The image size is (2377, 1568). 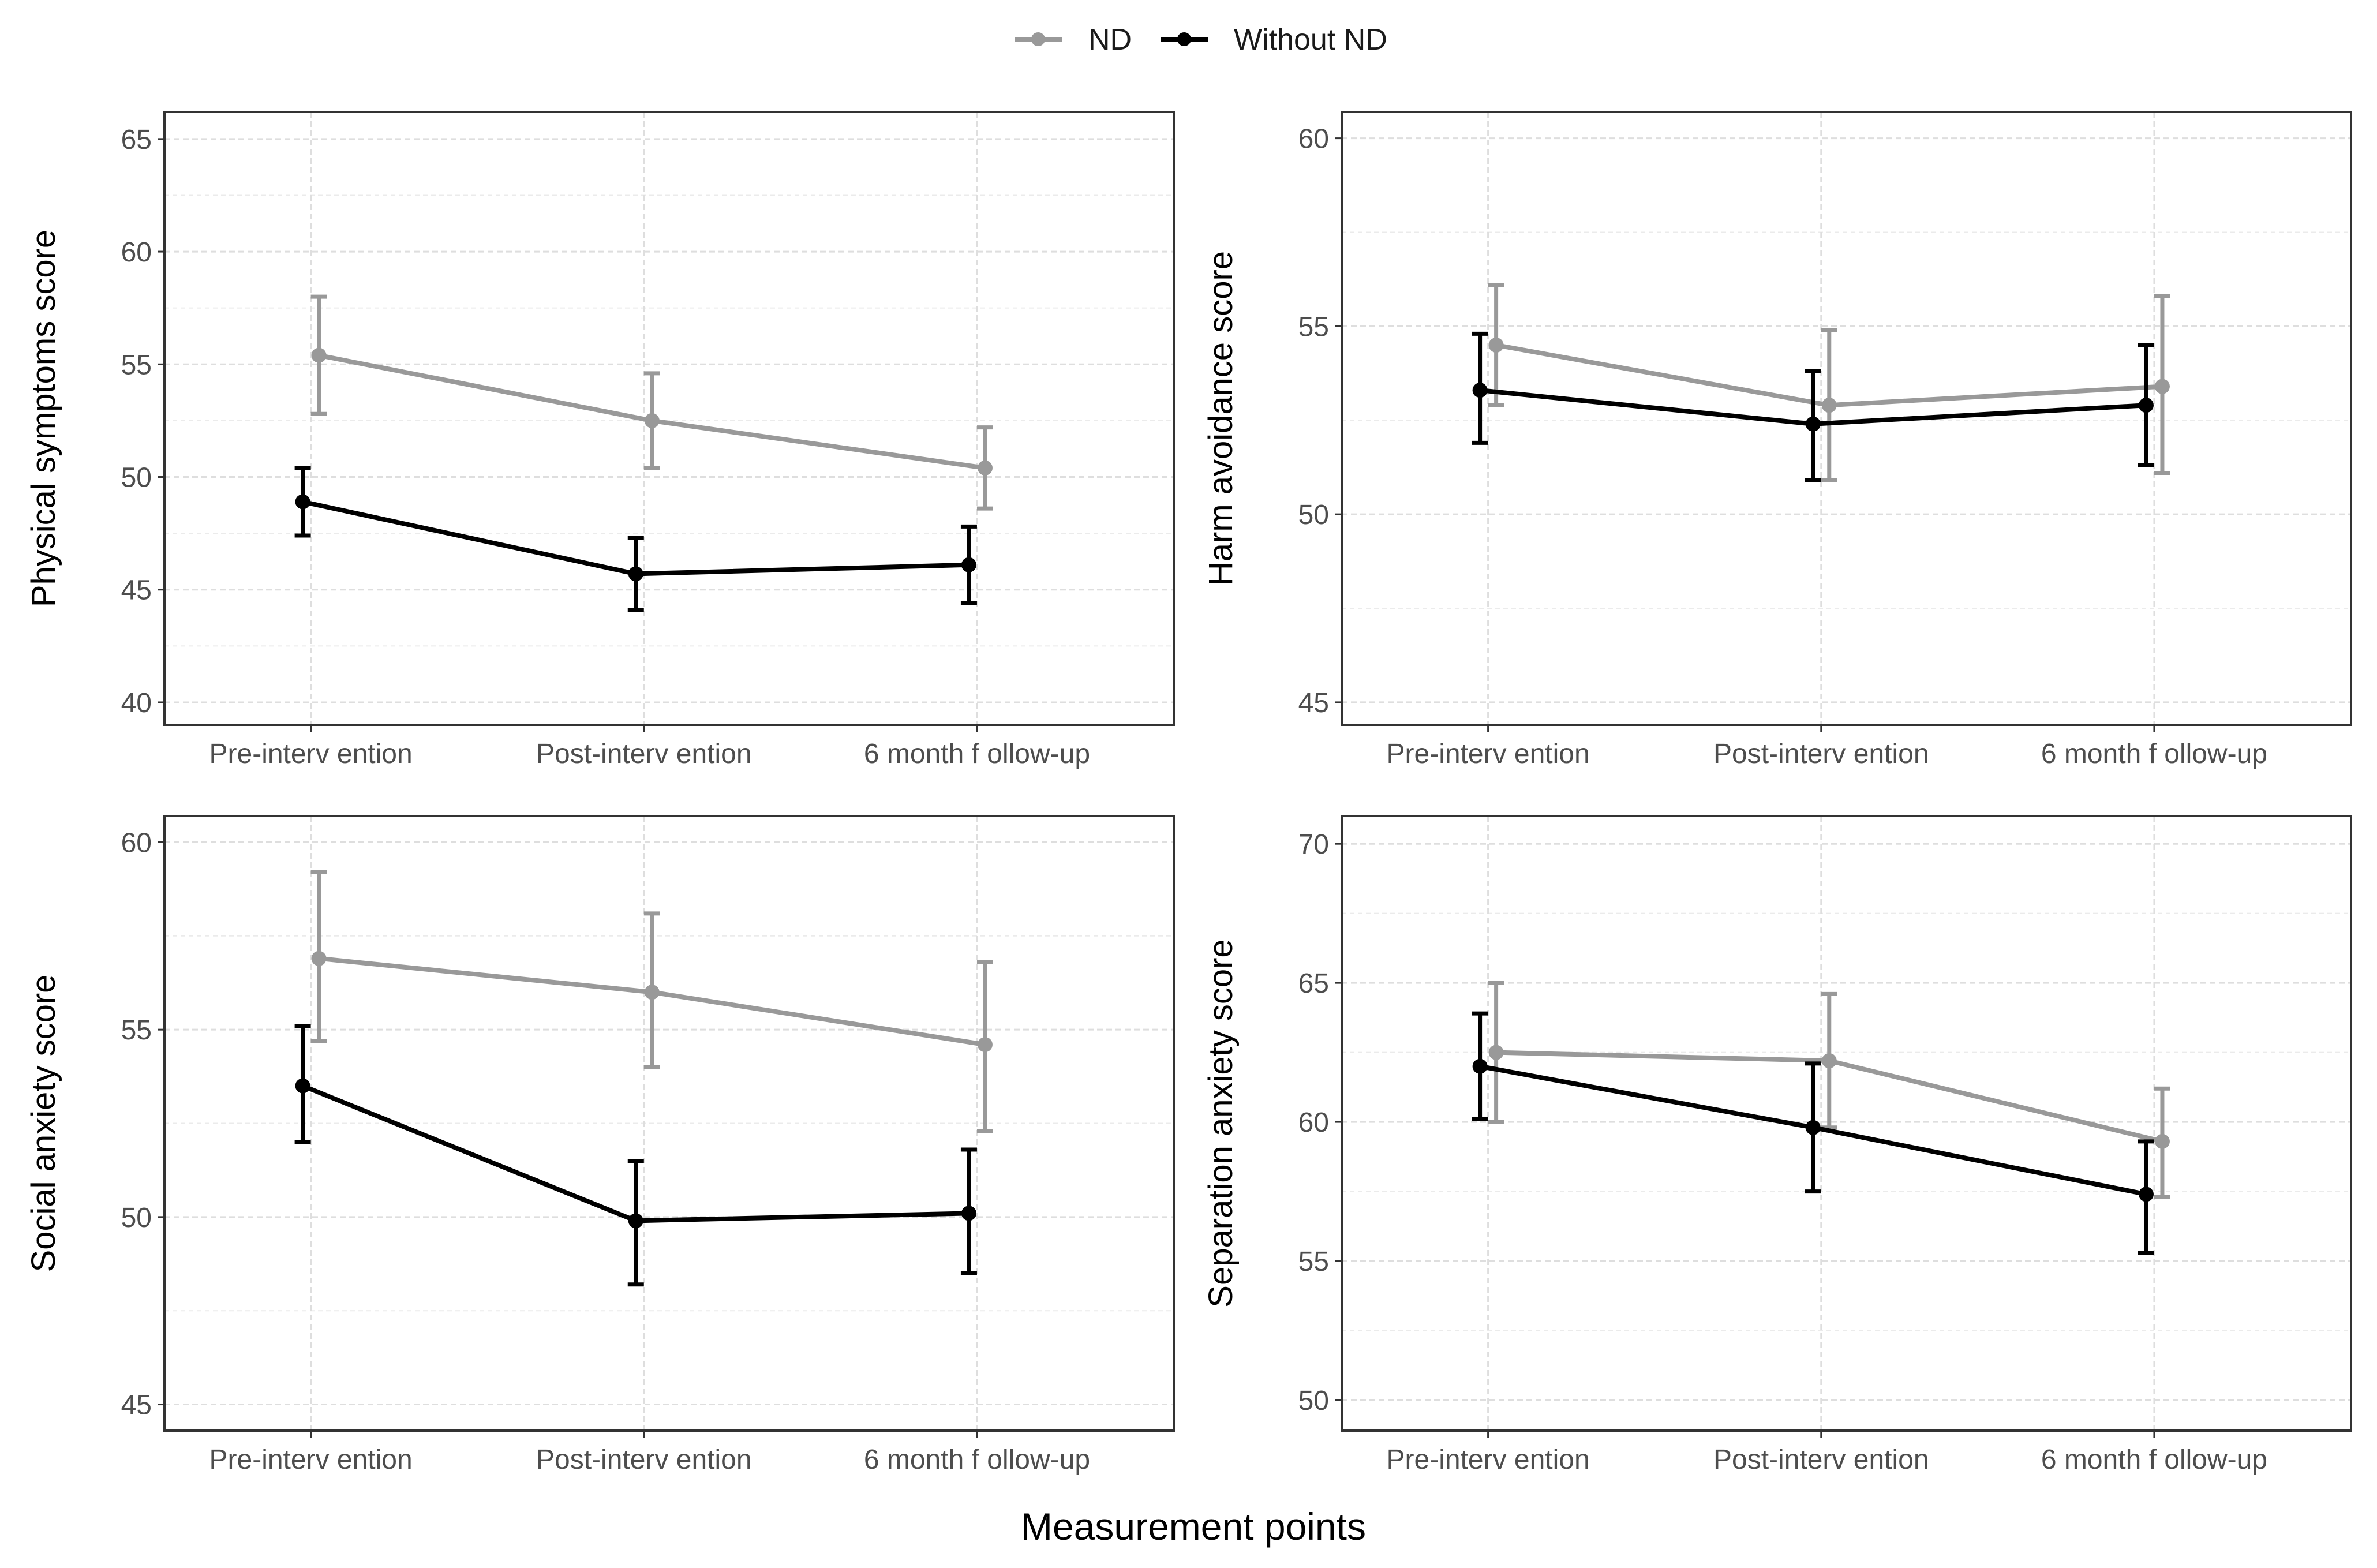 What do you see at coordinates (1110, 40) in the screenshot?
I see `legend-nd-label: ND` at bounding box center [1110, 40].